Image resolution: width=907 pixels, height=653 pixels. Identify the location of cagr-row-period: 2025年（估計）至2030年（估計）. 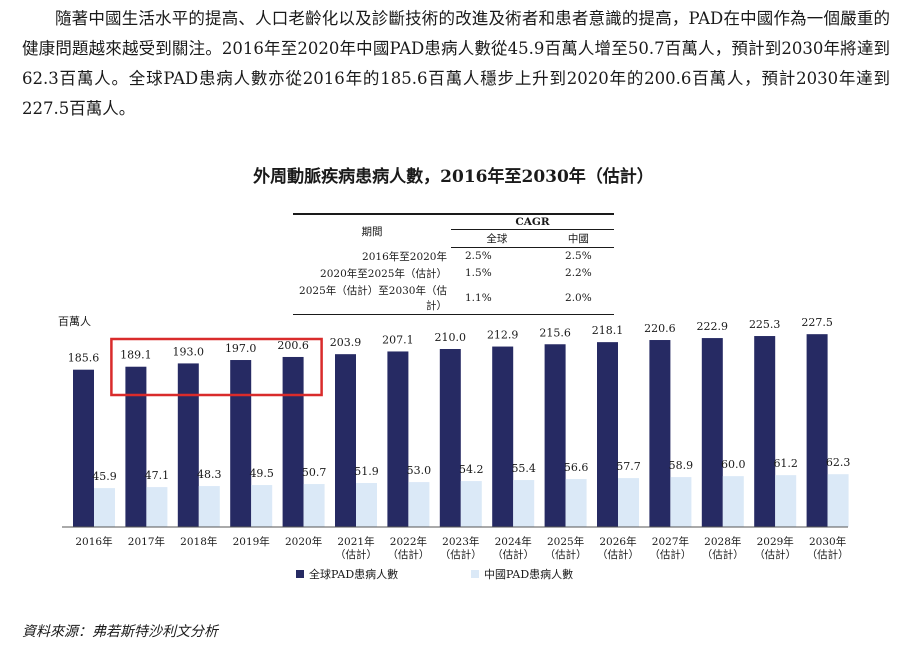
(372, 298).